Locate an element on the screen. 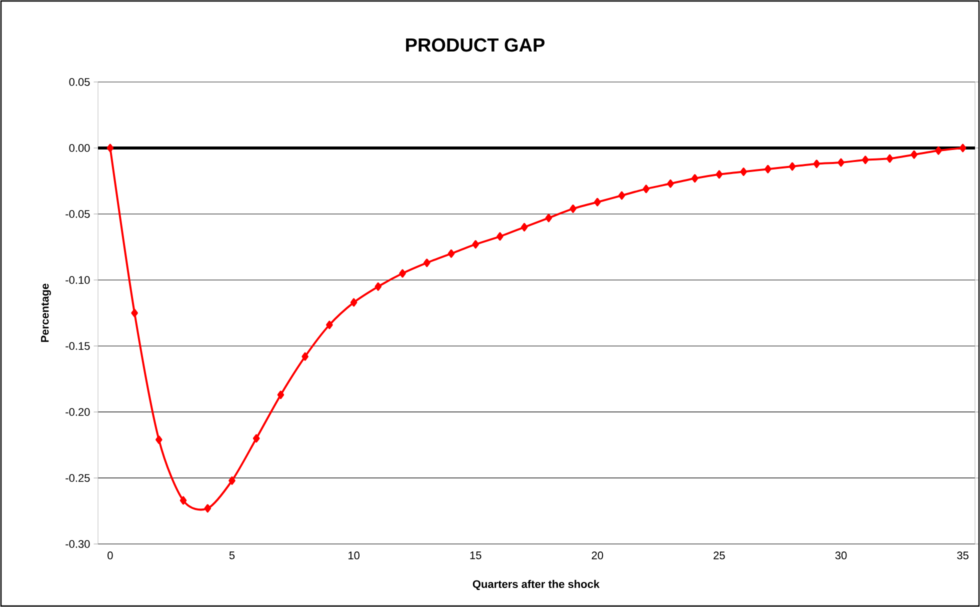 This screenshot has height=607, width=980. y-tick-label: -0.25 is located at coordinates (78, 478).